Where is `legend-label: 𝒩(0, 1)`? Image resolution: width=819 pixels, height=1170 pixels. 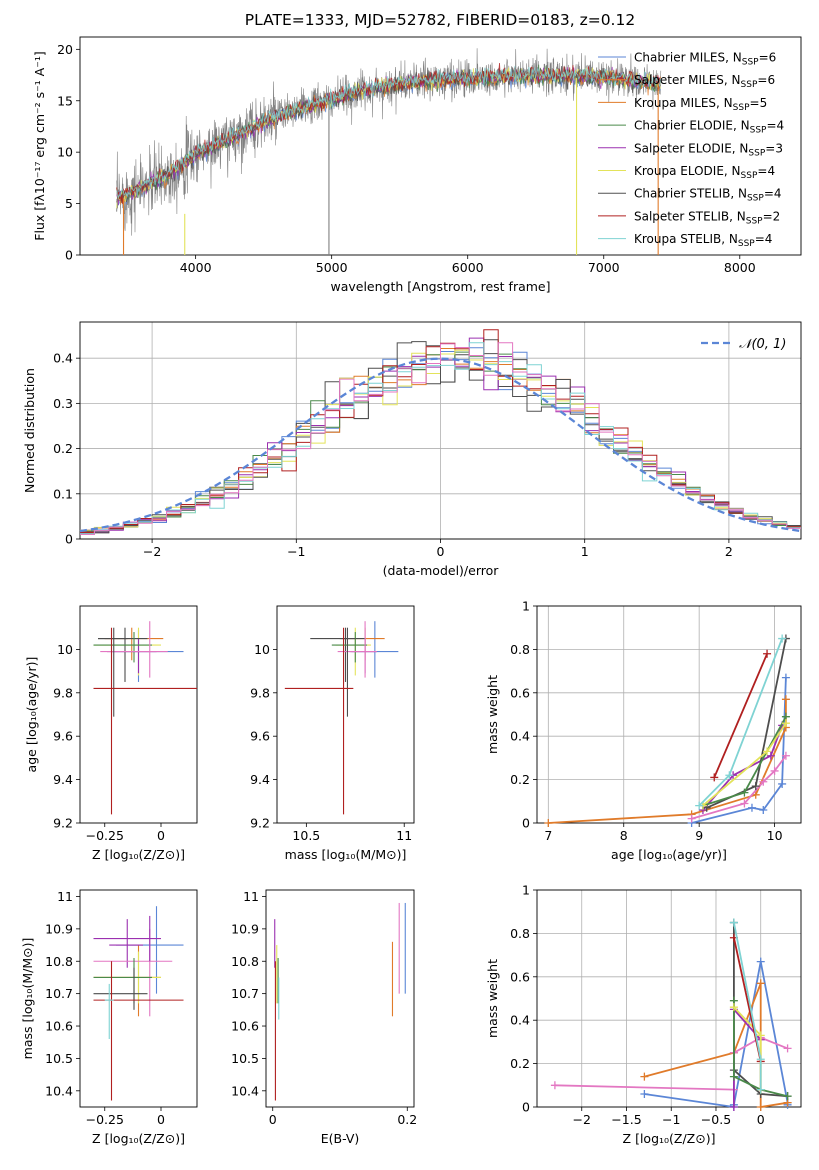 legend-label: 𝒩(0, 1) is located at coordinates (762, 344).